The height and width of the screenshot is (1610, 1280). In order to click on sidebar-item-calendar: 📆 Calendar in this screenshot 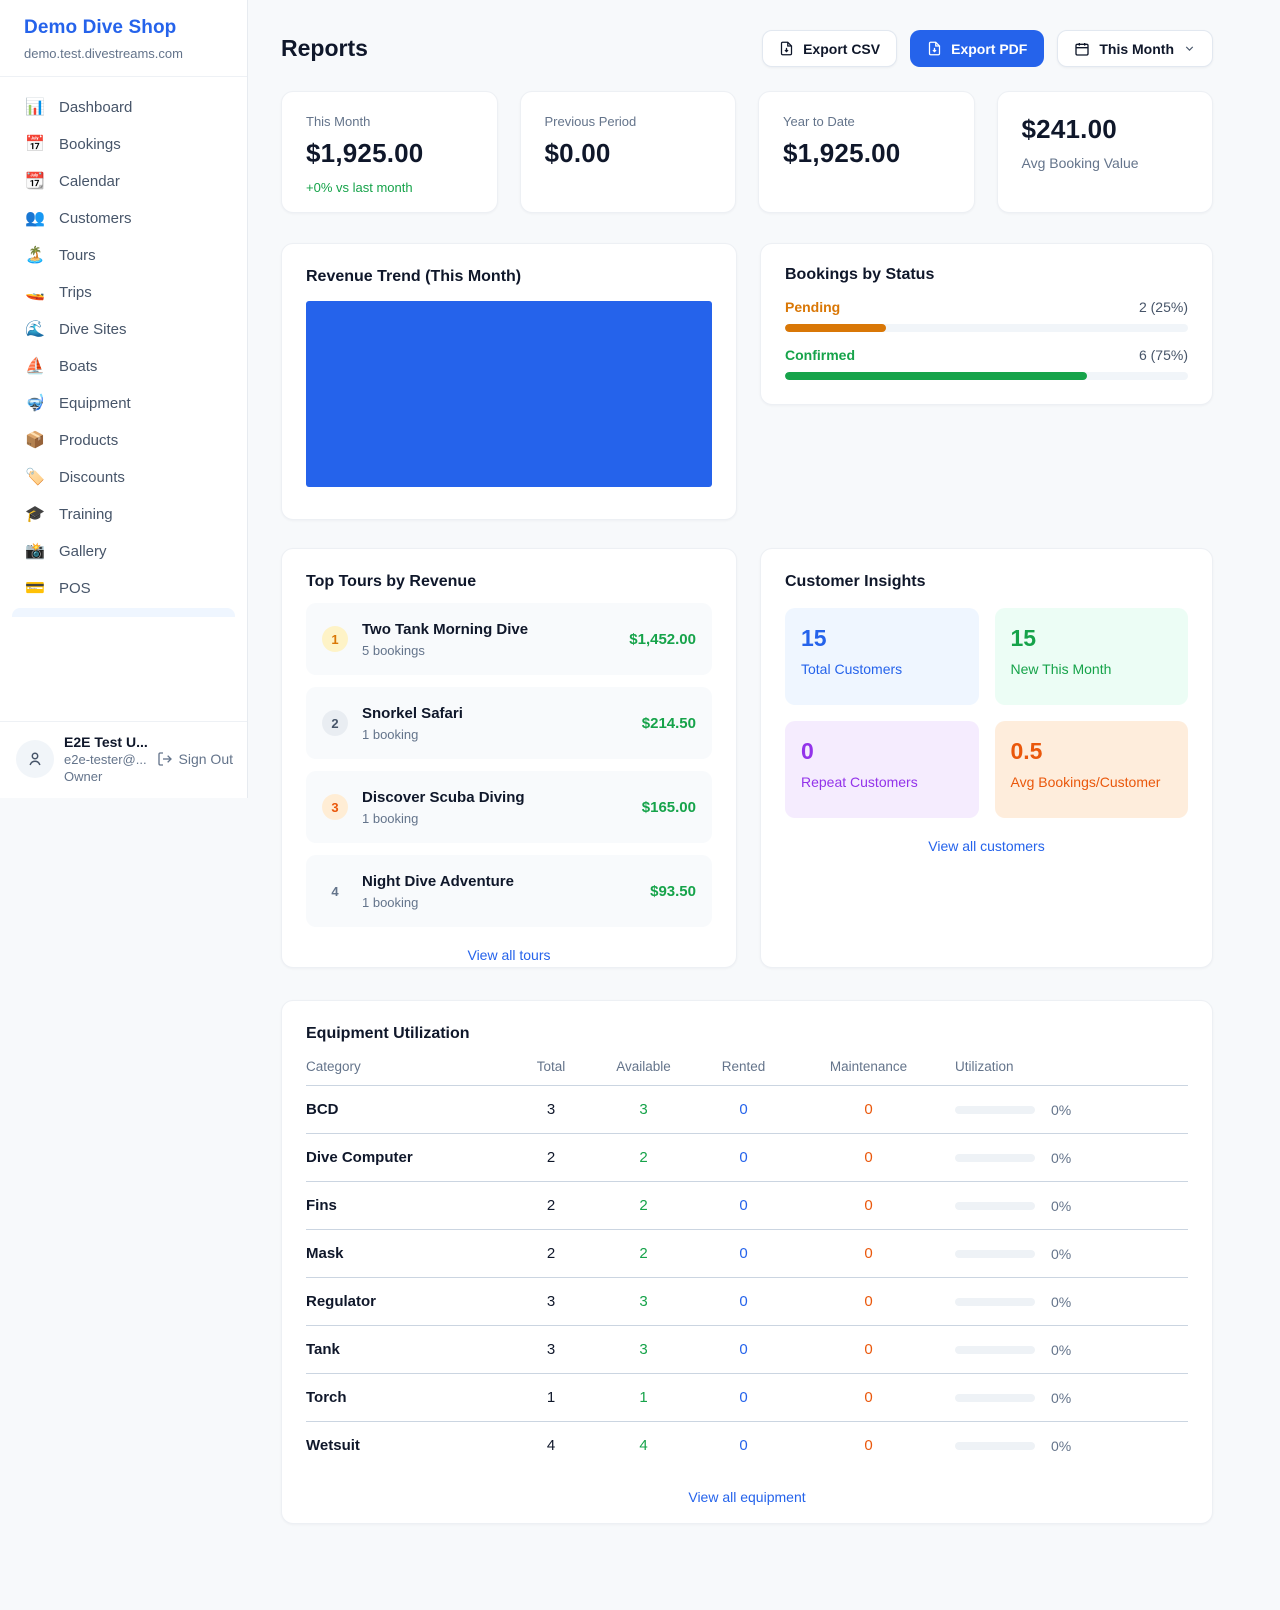, I will do `click(123, 181)`.